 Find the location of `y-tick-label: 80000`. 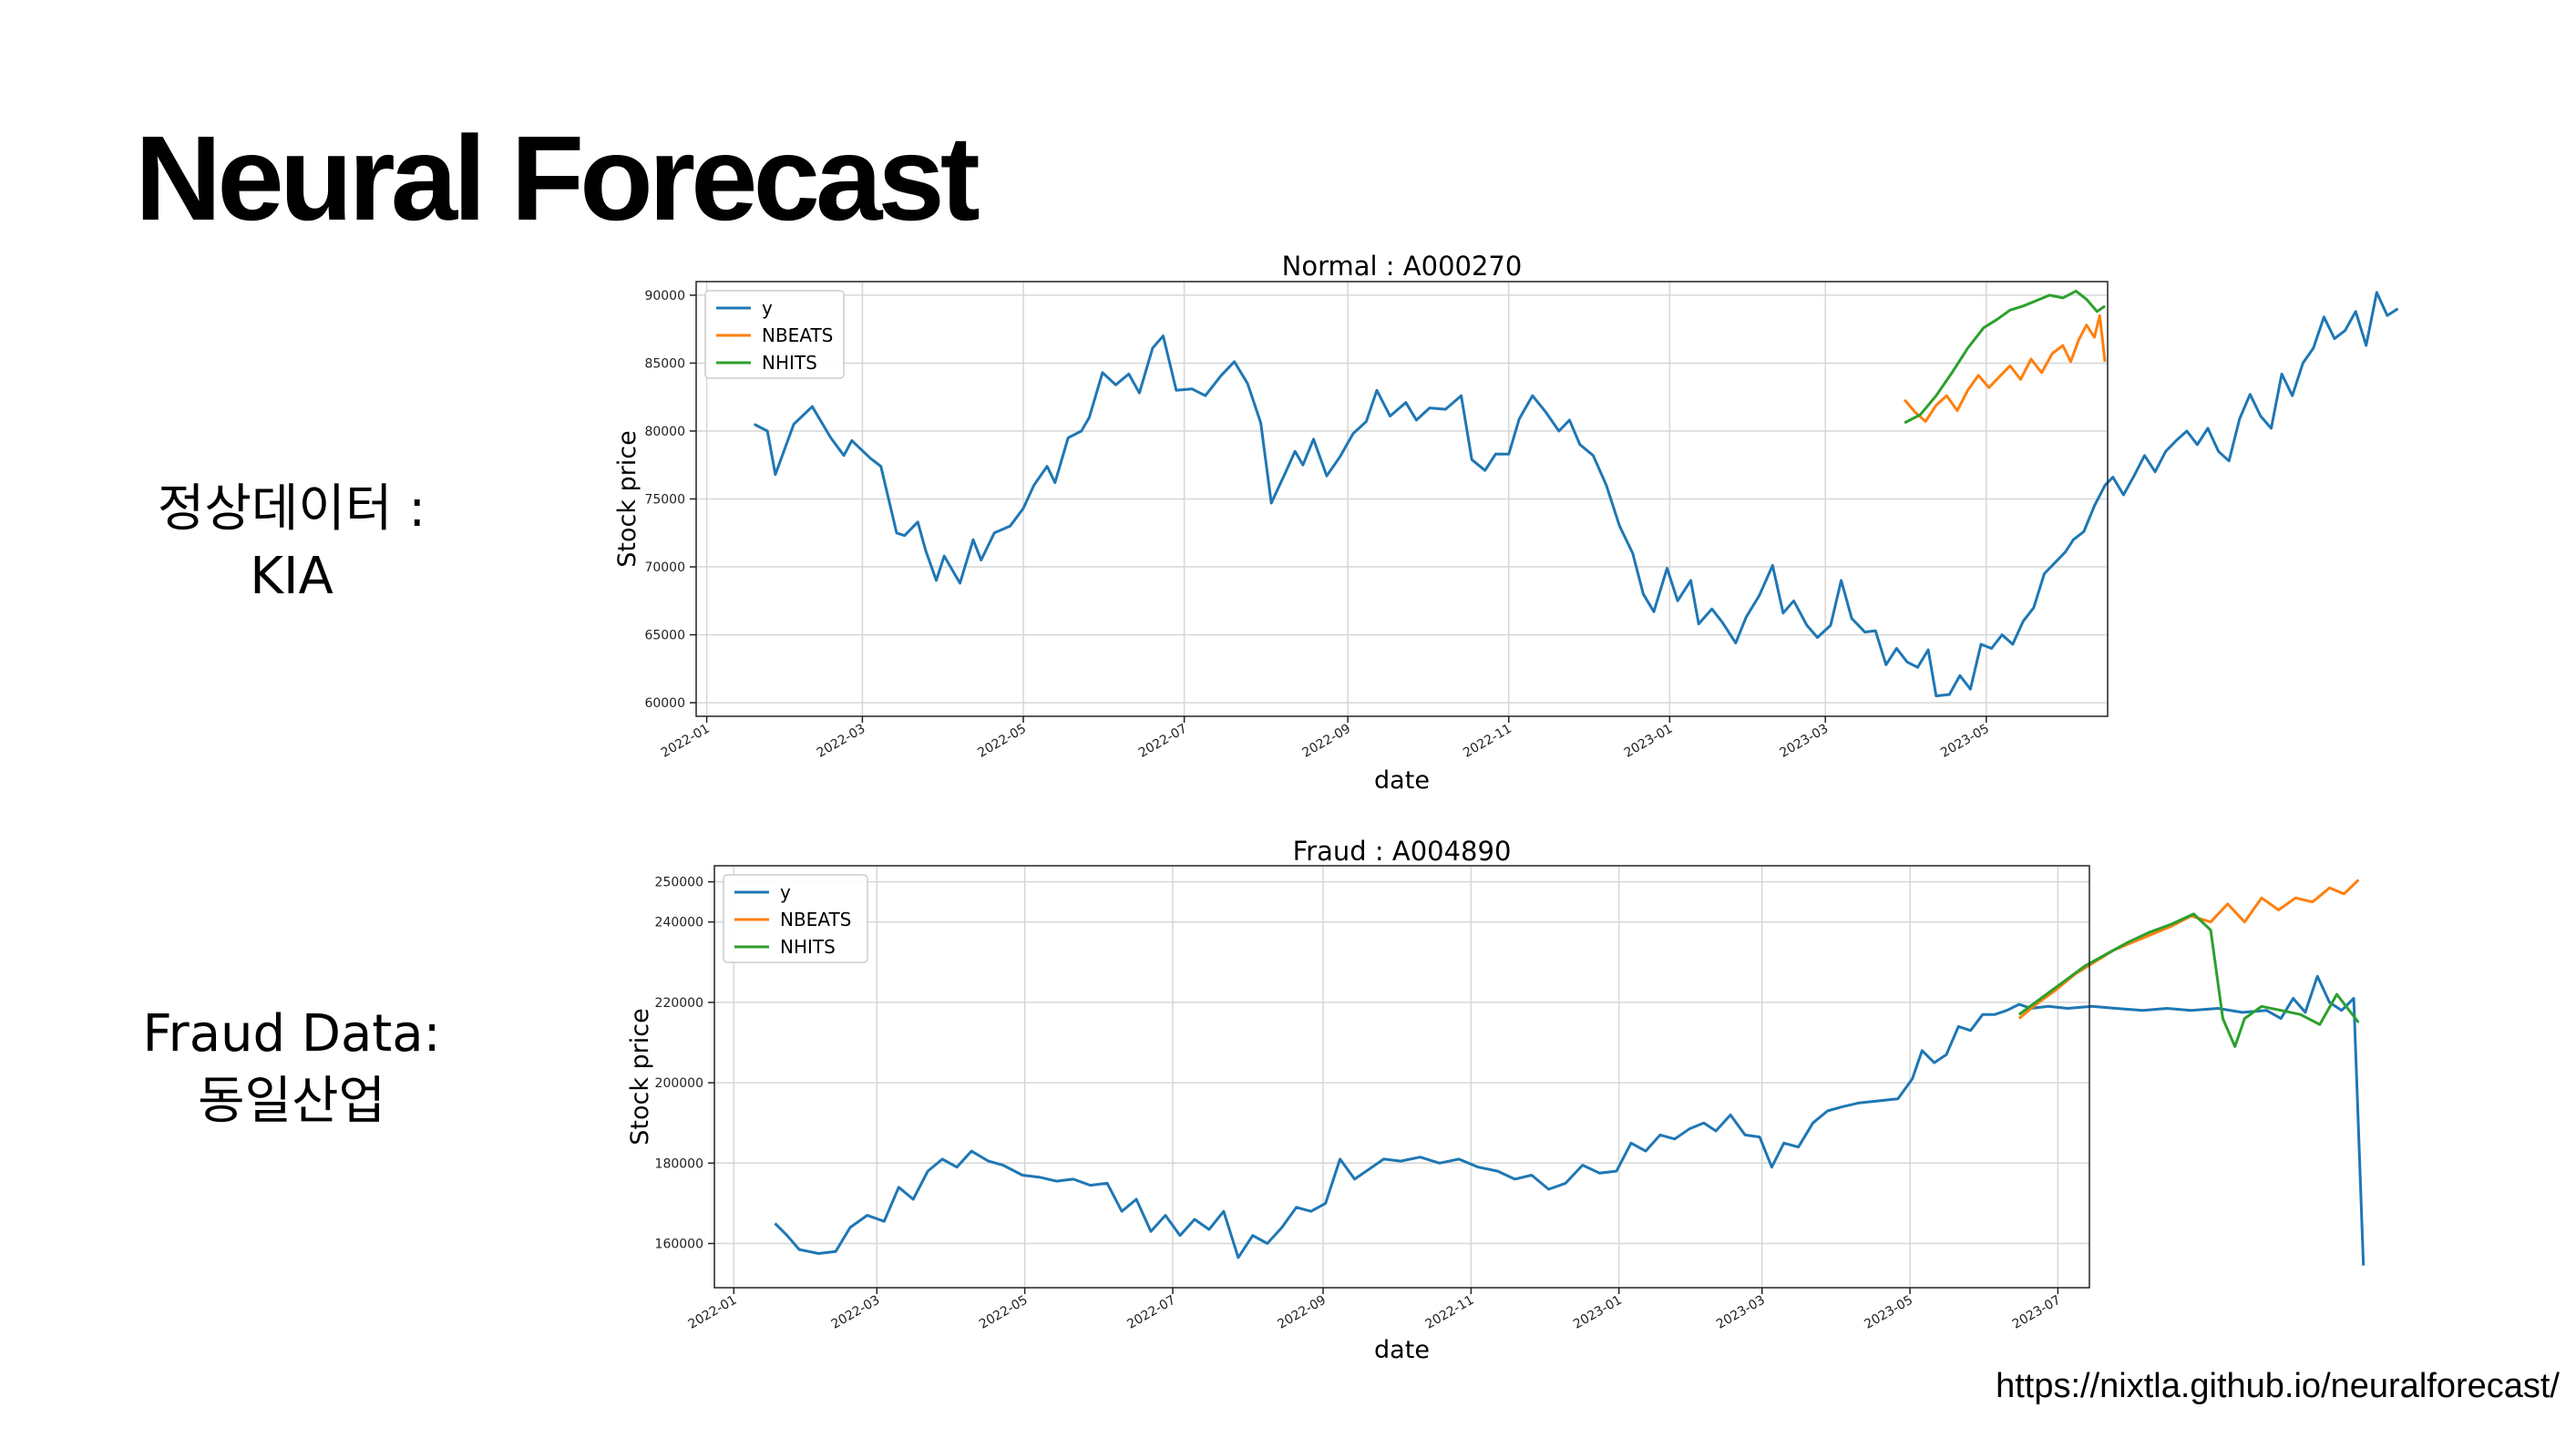

y-tick-label: 80000 is located at coordinates (664, 432).